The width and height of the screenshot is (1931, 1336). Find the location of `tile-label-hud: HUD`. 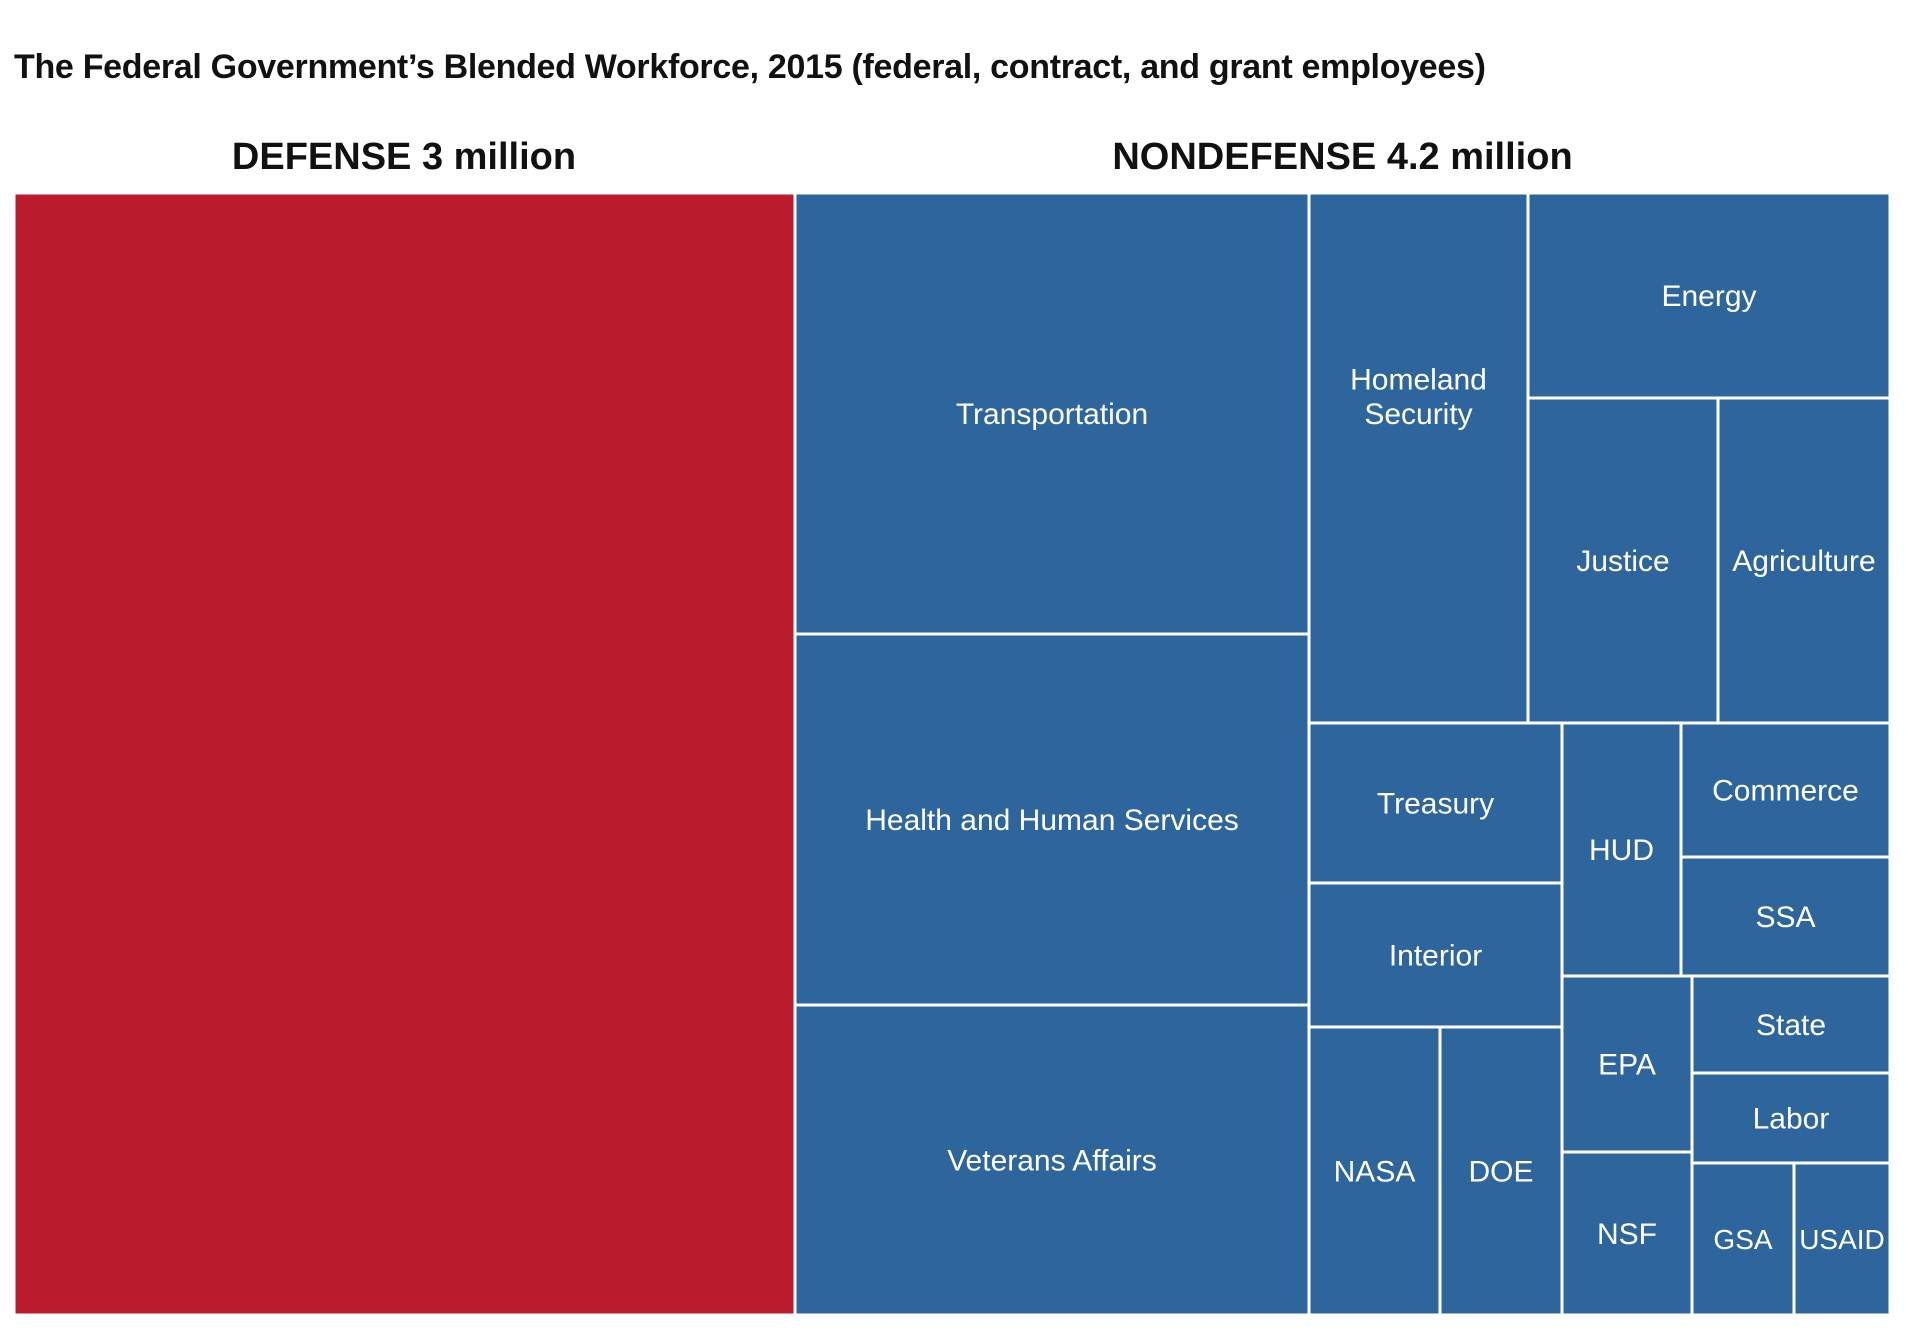

tile-label-hud: HUD is located at coordinates (1621, 850).